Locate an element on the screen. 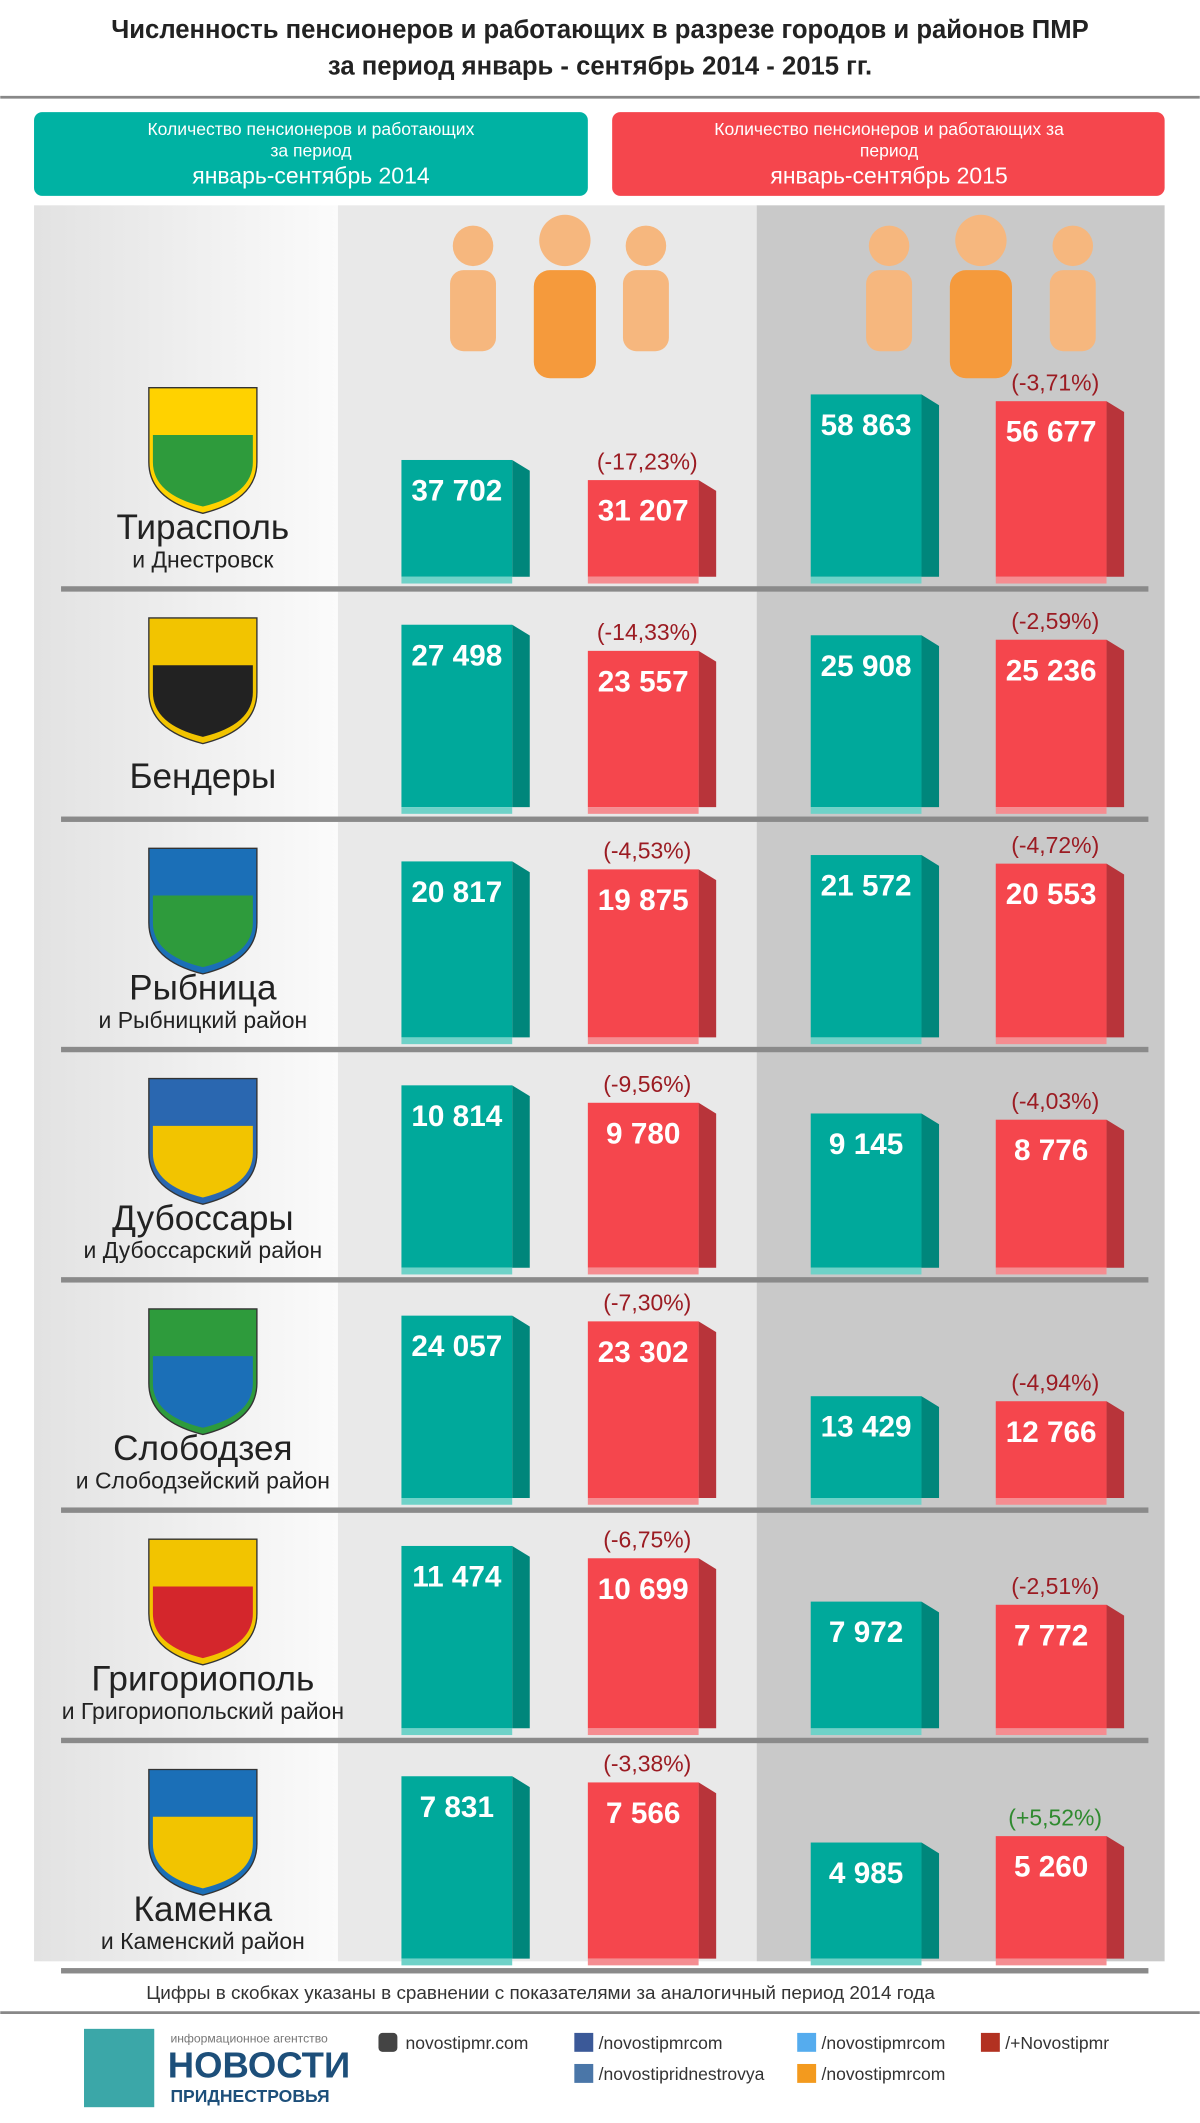 The width and height of the screenshot is (1200, 2123). bar-value: 4 985 is located at coordinates (866, 1873).